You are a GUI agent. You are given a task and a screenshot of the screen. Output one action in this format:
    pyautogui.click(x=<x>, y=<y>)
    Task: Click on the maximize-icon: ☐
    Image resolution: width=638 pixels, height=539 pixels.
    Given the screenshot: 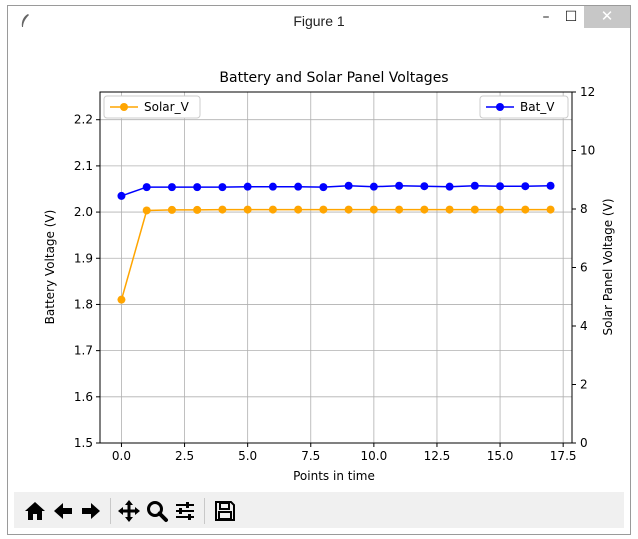 What is the action you would take?
    pyautogui.click(x=571, y=17)
    